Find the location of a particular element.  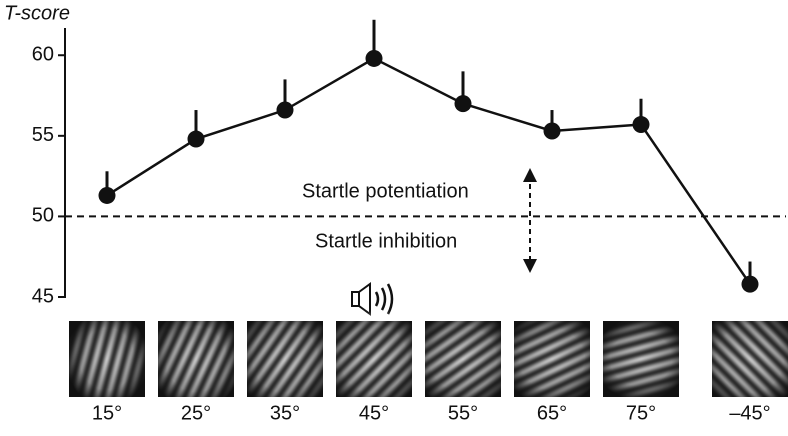

x-tick-label: 25° is located at coordinates (196, 413).